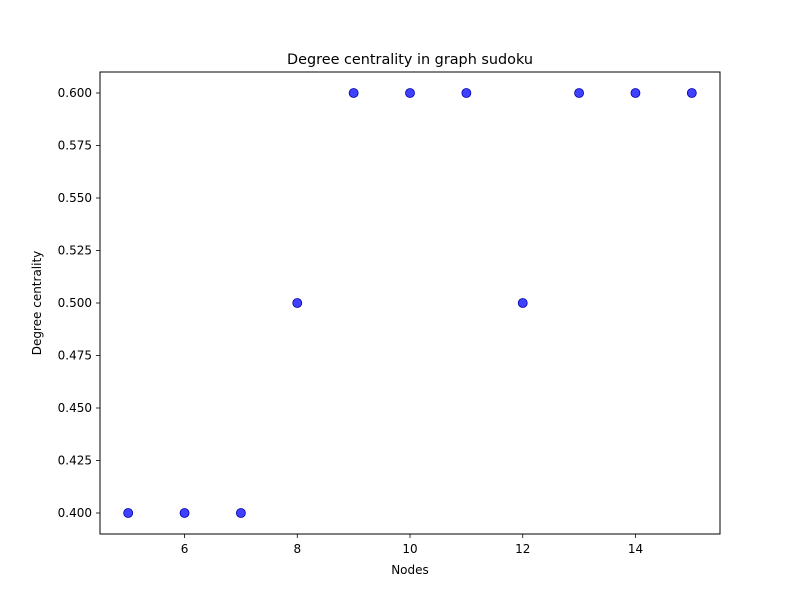 The height and width of the screenshot is (600, 800). What do you see at coordinates (75, 408) in the screenshot?
I see `y-tick-label: 0.450` at bounding box center [75, 408].